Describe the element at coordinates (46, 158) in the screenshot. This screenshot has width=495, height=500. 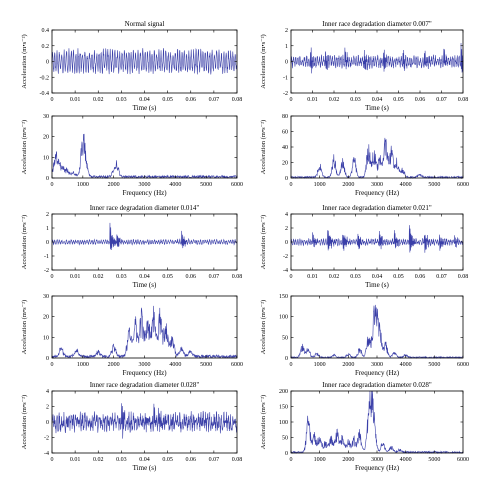
I see `y-tick-label: 10` at that location.